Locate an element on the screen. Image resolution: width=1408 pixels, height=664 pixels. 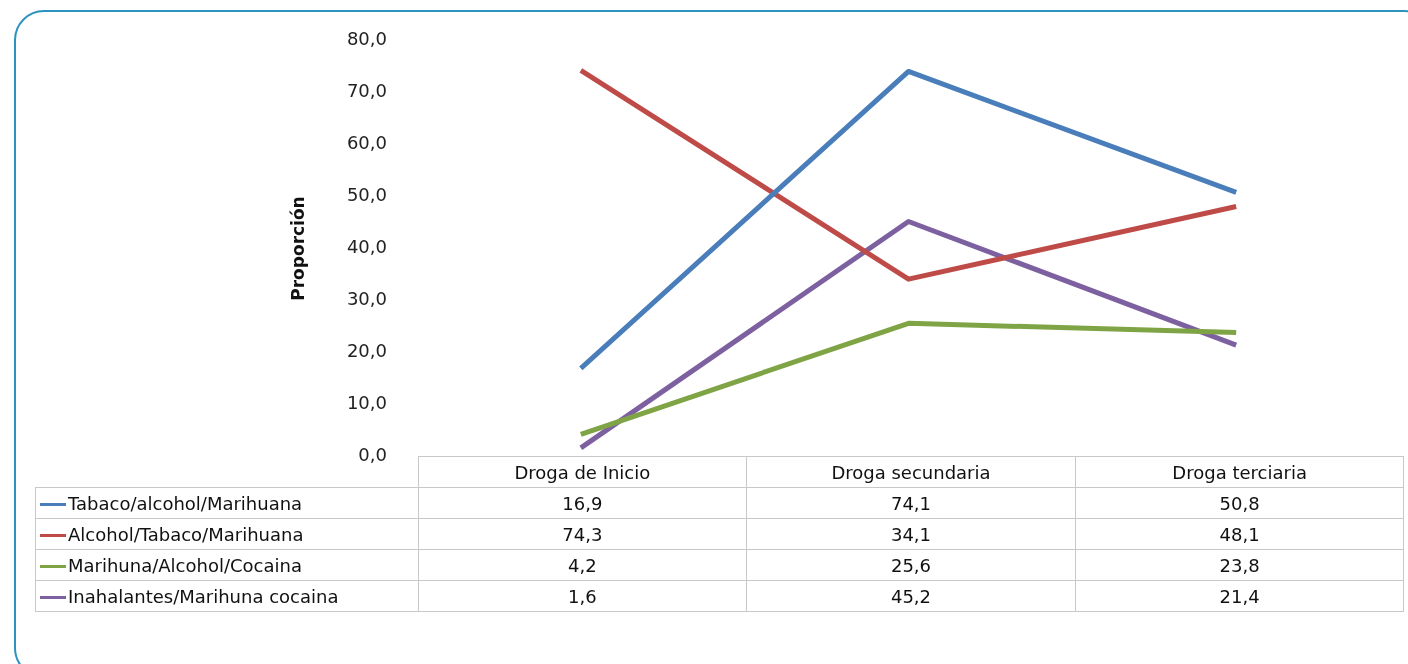
y-tick-label: 60,0 is located at coordinates (366, 143).